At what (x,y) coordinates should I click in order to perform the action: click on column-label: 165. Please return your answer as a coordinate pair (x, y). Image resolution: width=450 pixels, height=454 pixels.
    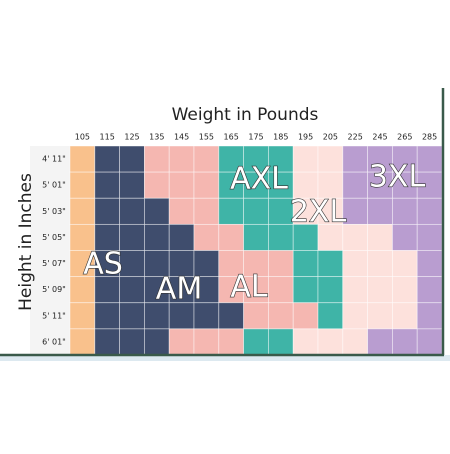
    Looking at the image, I should click on (231, 137).